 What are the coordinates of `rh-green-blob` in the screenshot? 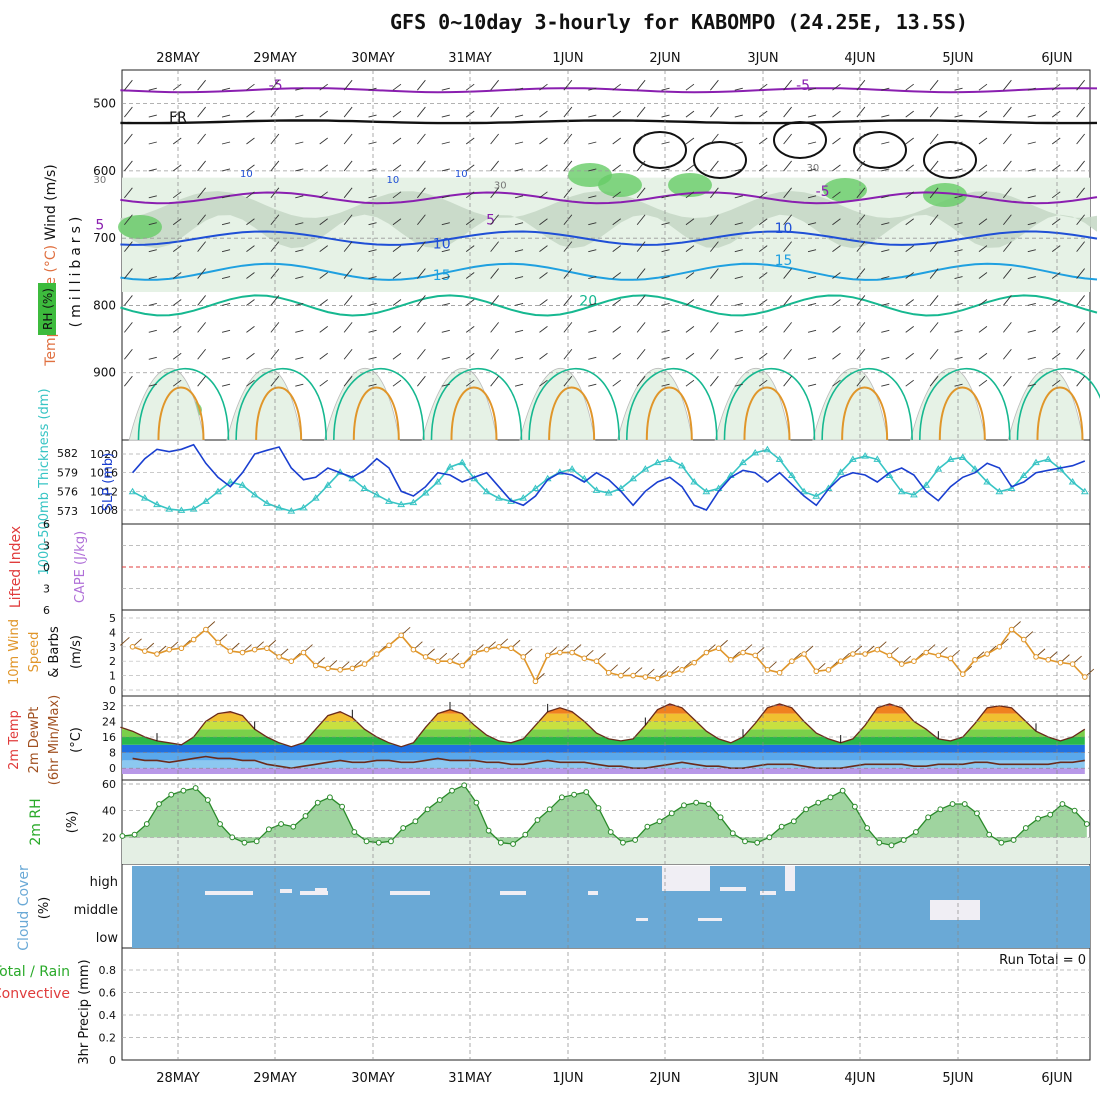 It's located at (620, 185).